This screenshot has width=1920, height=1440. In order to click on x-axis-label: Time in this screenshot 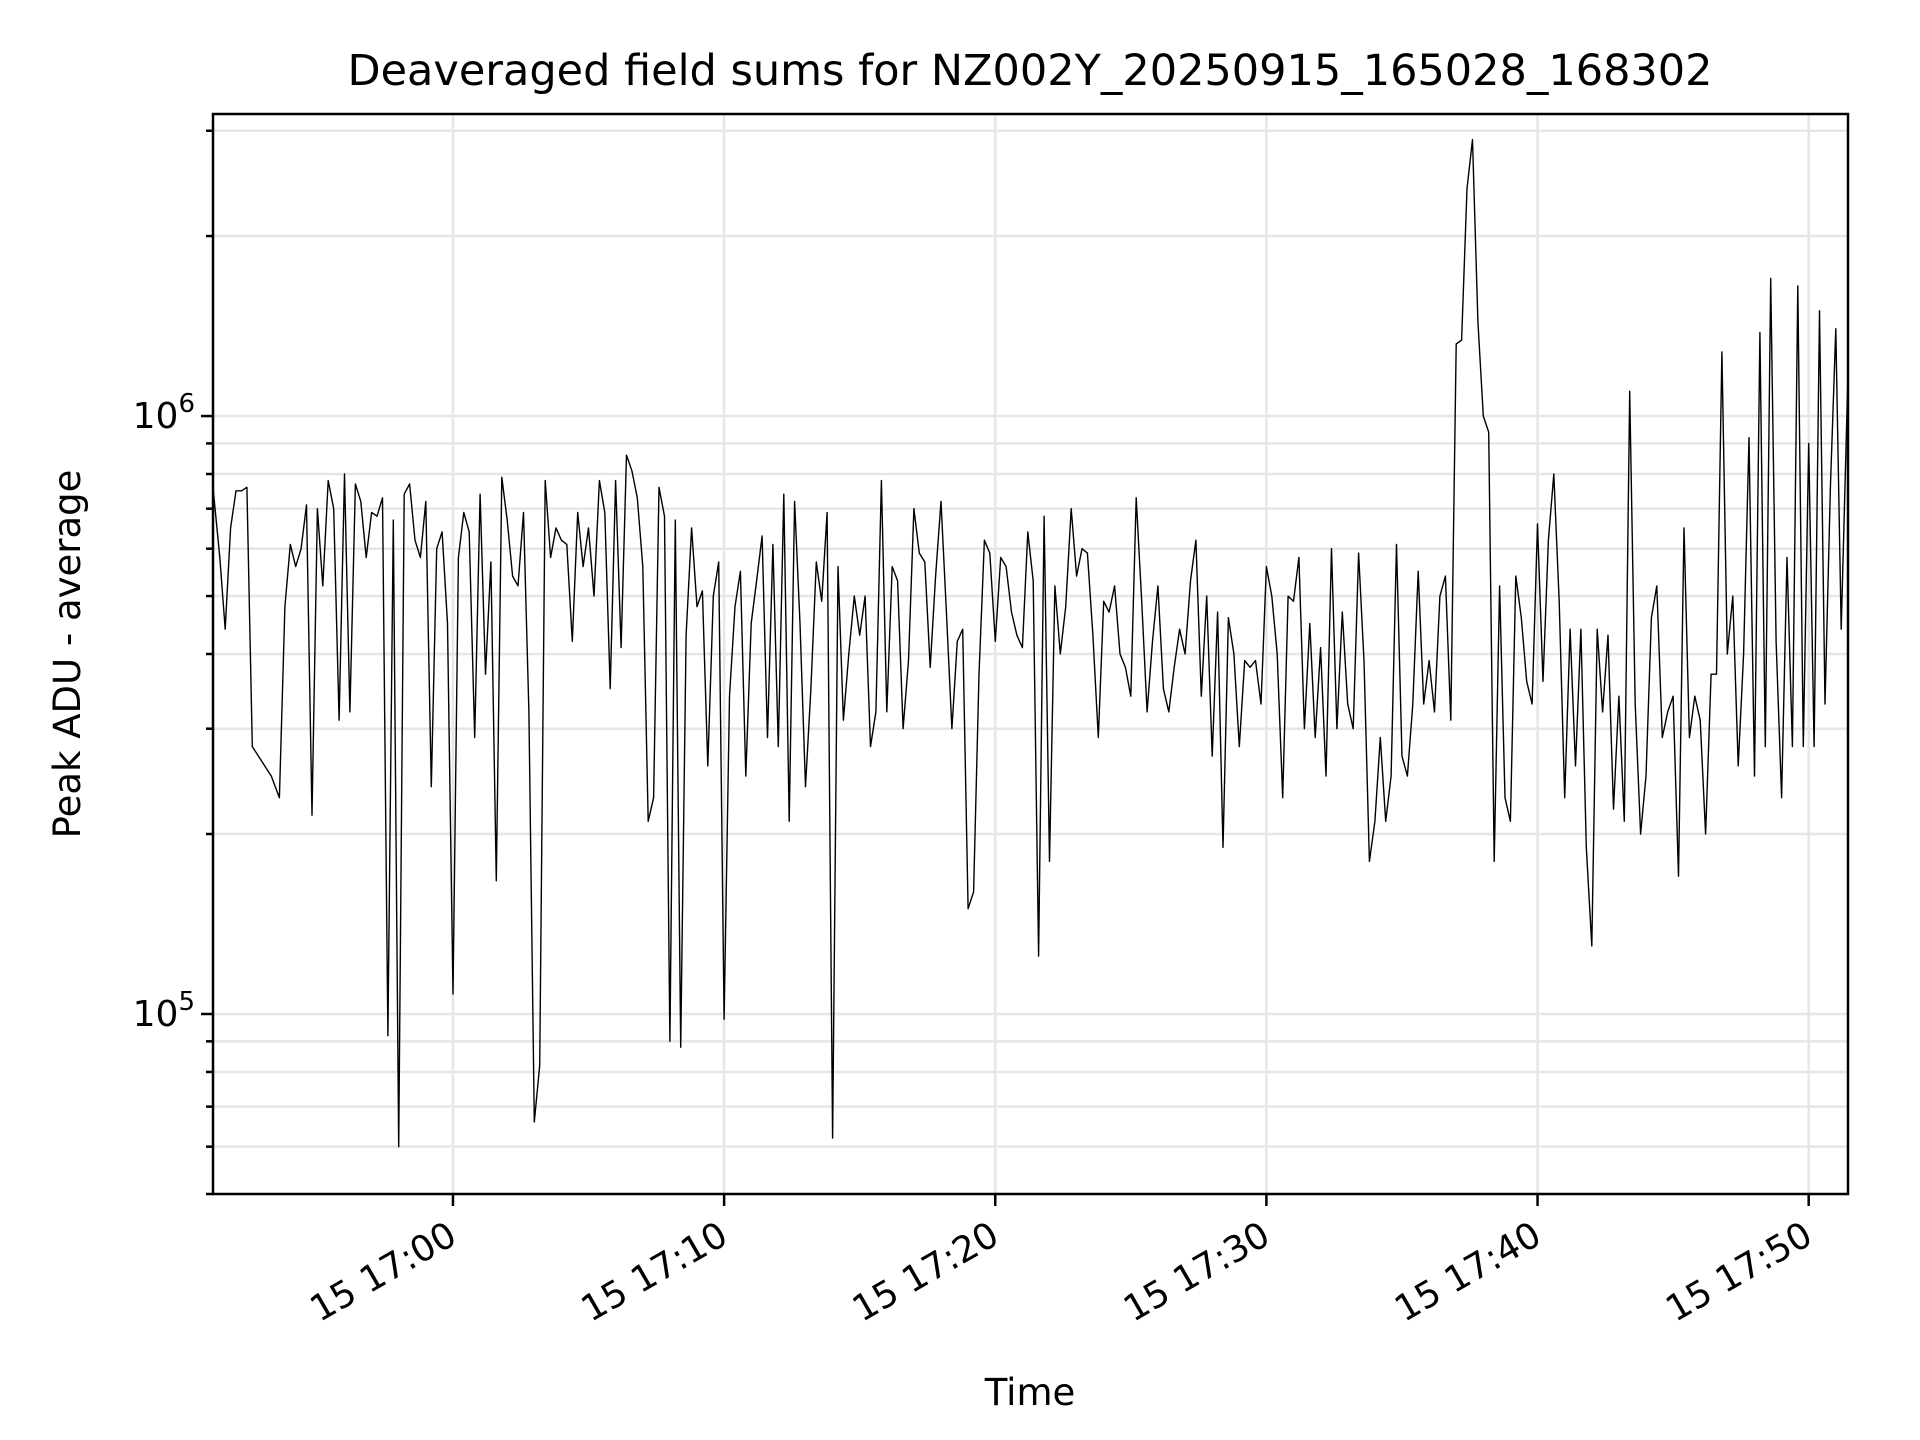, I will do `click(1030, 1392)`.